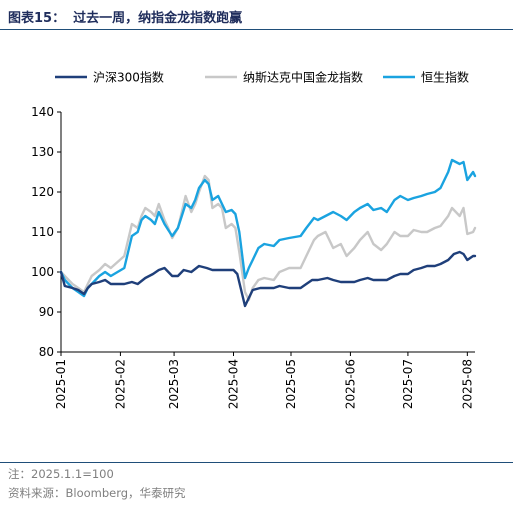 This screenshot has height=505, width=513. Describe the element at coordinates (291, 384) in the screenshot. I see `x-tick-label: 2025-05` at that location.